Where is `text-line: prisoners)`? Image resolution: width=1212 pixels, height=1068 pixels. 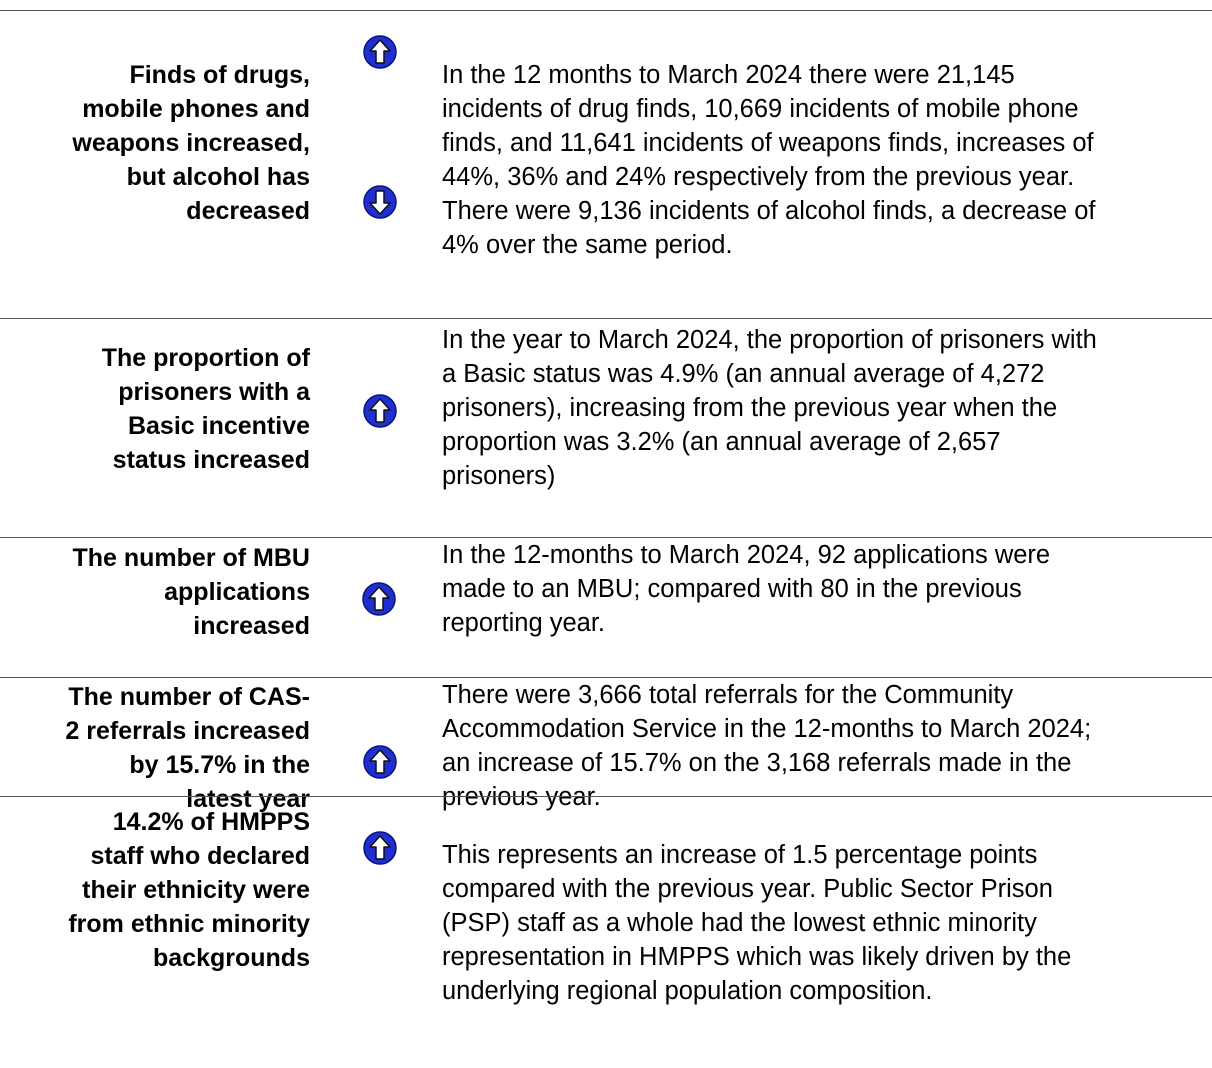 text-line: prisoners) is located at coordinates (499, 476).